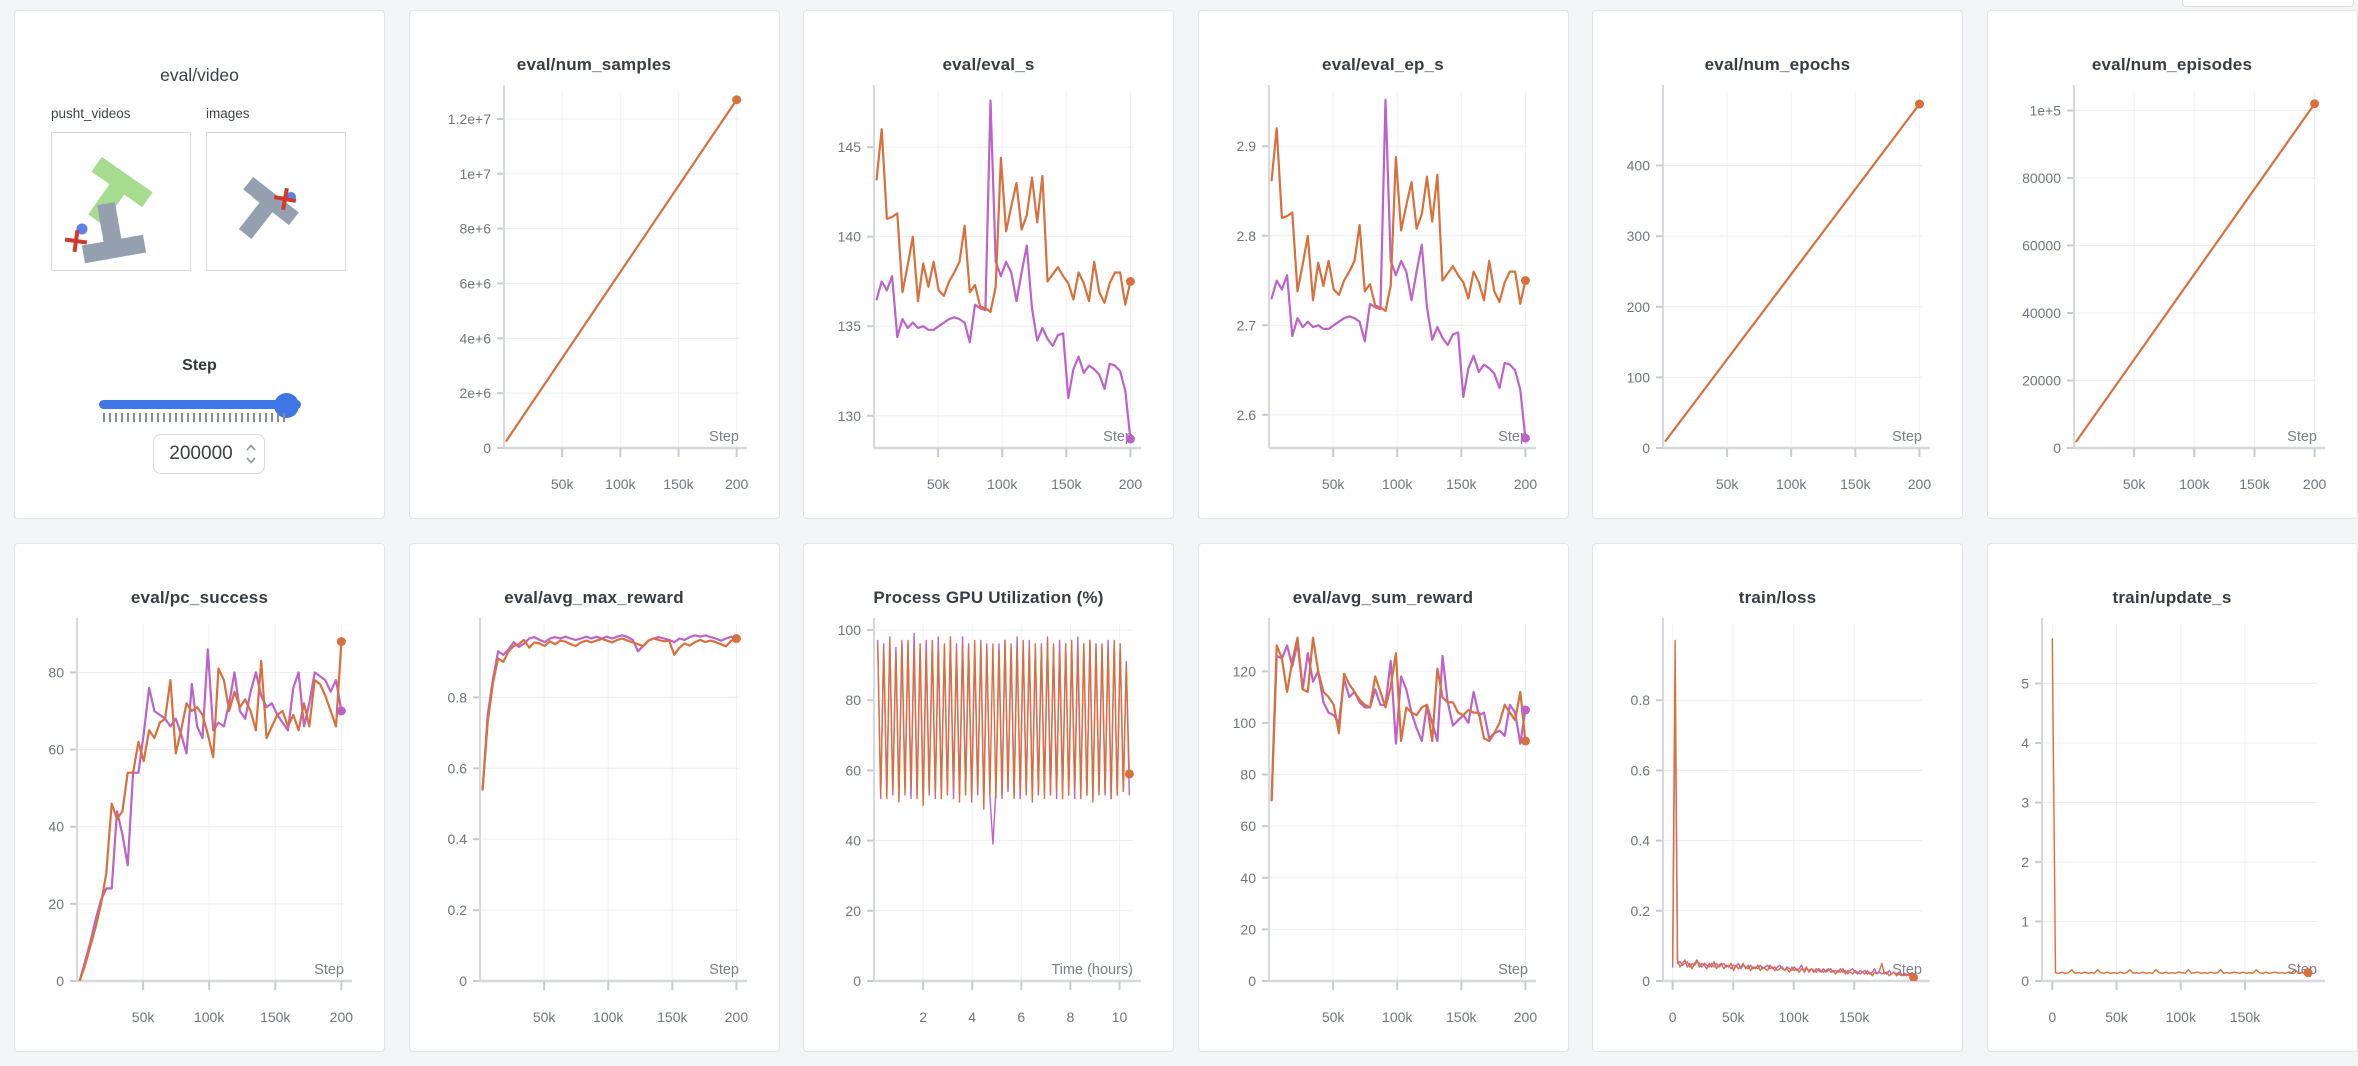  I want to click on panel-train-update-s: 0 1 2 3 4 5 0 50k 100k 150k Step train/update_s, so click(2172, 797).